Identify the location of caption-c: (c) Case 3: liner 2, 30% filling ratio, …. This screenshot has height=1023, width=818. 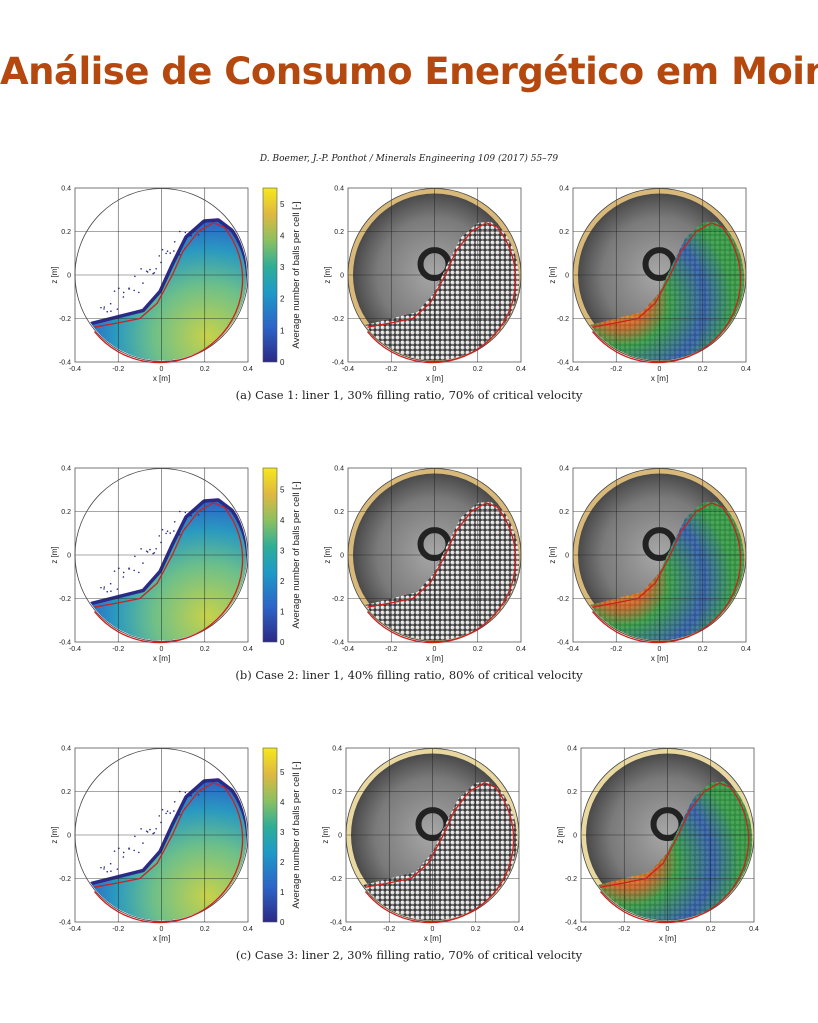
(409, 955).